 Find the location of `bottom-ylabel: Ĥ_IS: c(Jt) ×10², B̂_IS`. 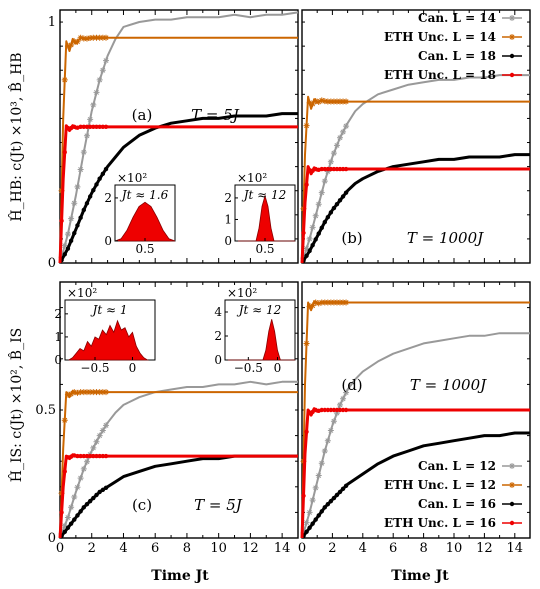

bottom-ylabel: Ĥ_IS: c(Jt) ×10², B̂_IS is located at coordinates (16, 405).